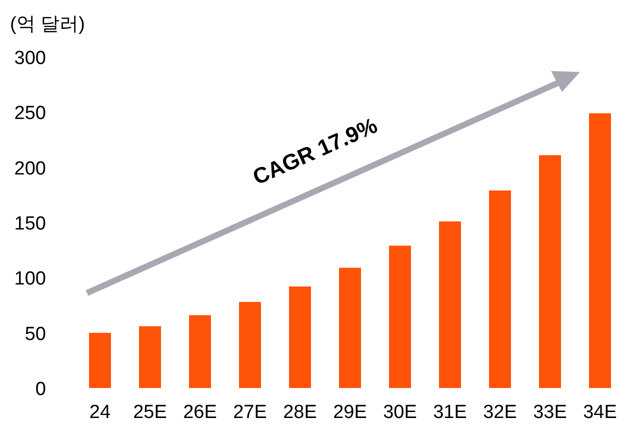 The image size is (632, 427). I want to click on x-tick-label: 31E, so click(450, 412).